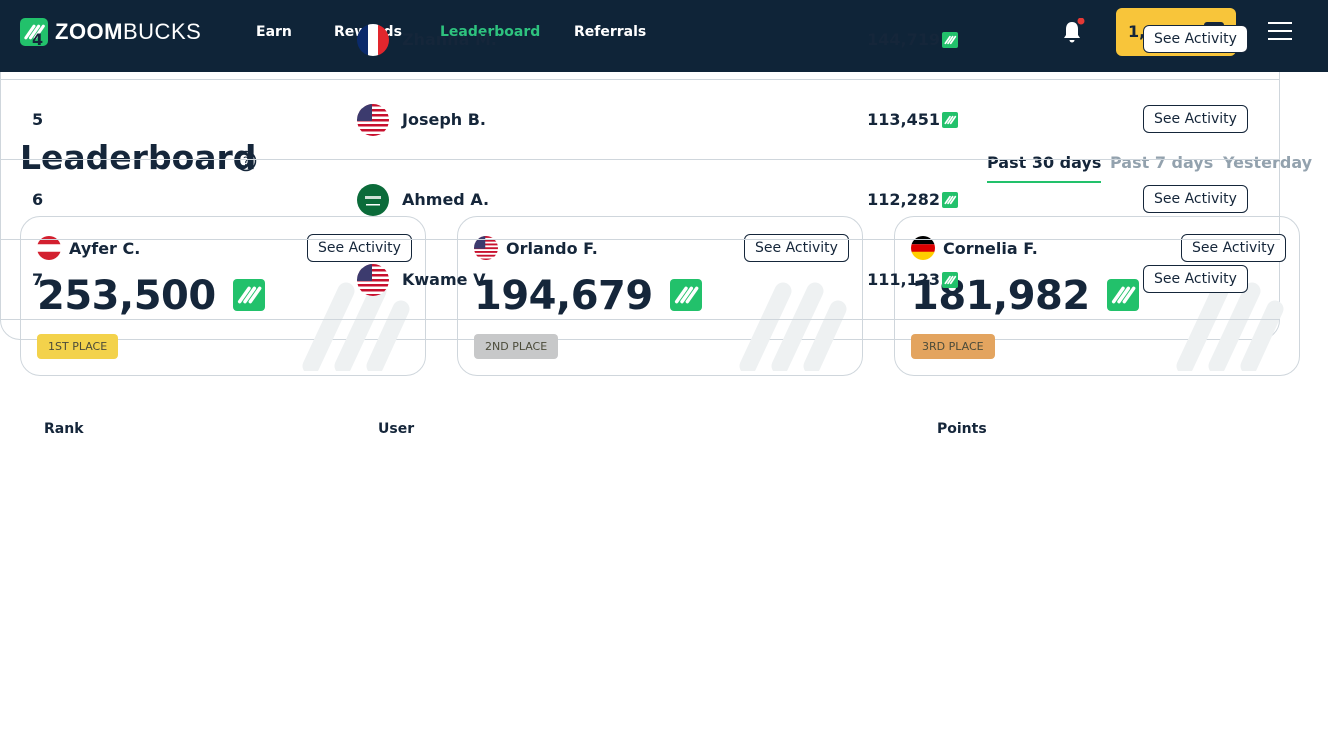 Image resolution: width=1328 pixels, height=753 pixels. I want to click on page-title: Leaderboard, so click(138, 157).